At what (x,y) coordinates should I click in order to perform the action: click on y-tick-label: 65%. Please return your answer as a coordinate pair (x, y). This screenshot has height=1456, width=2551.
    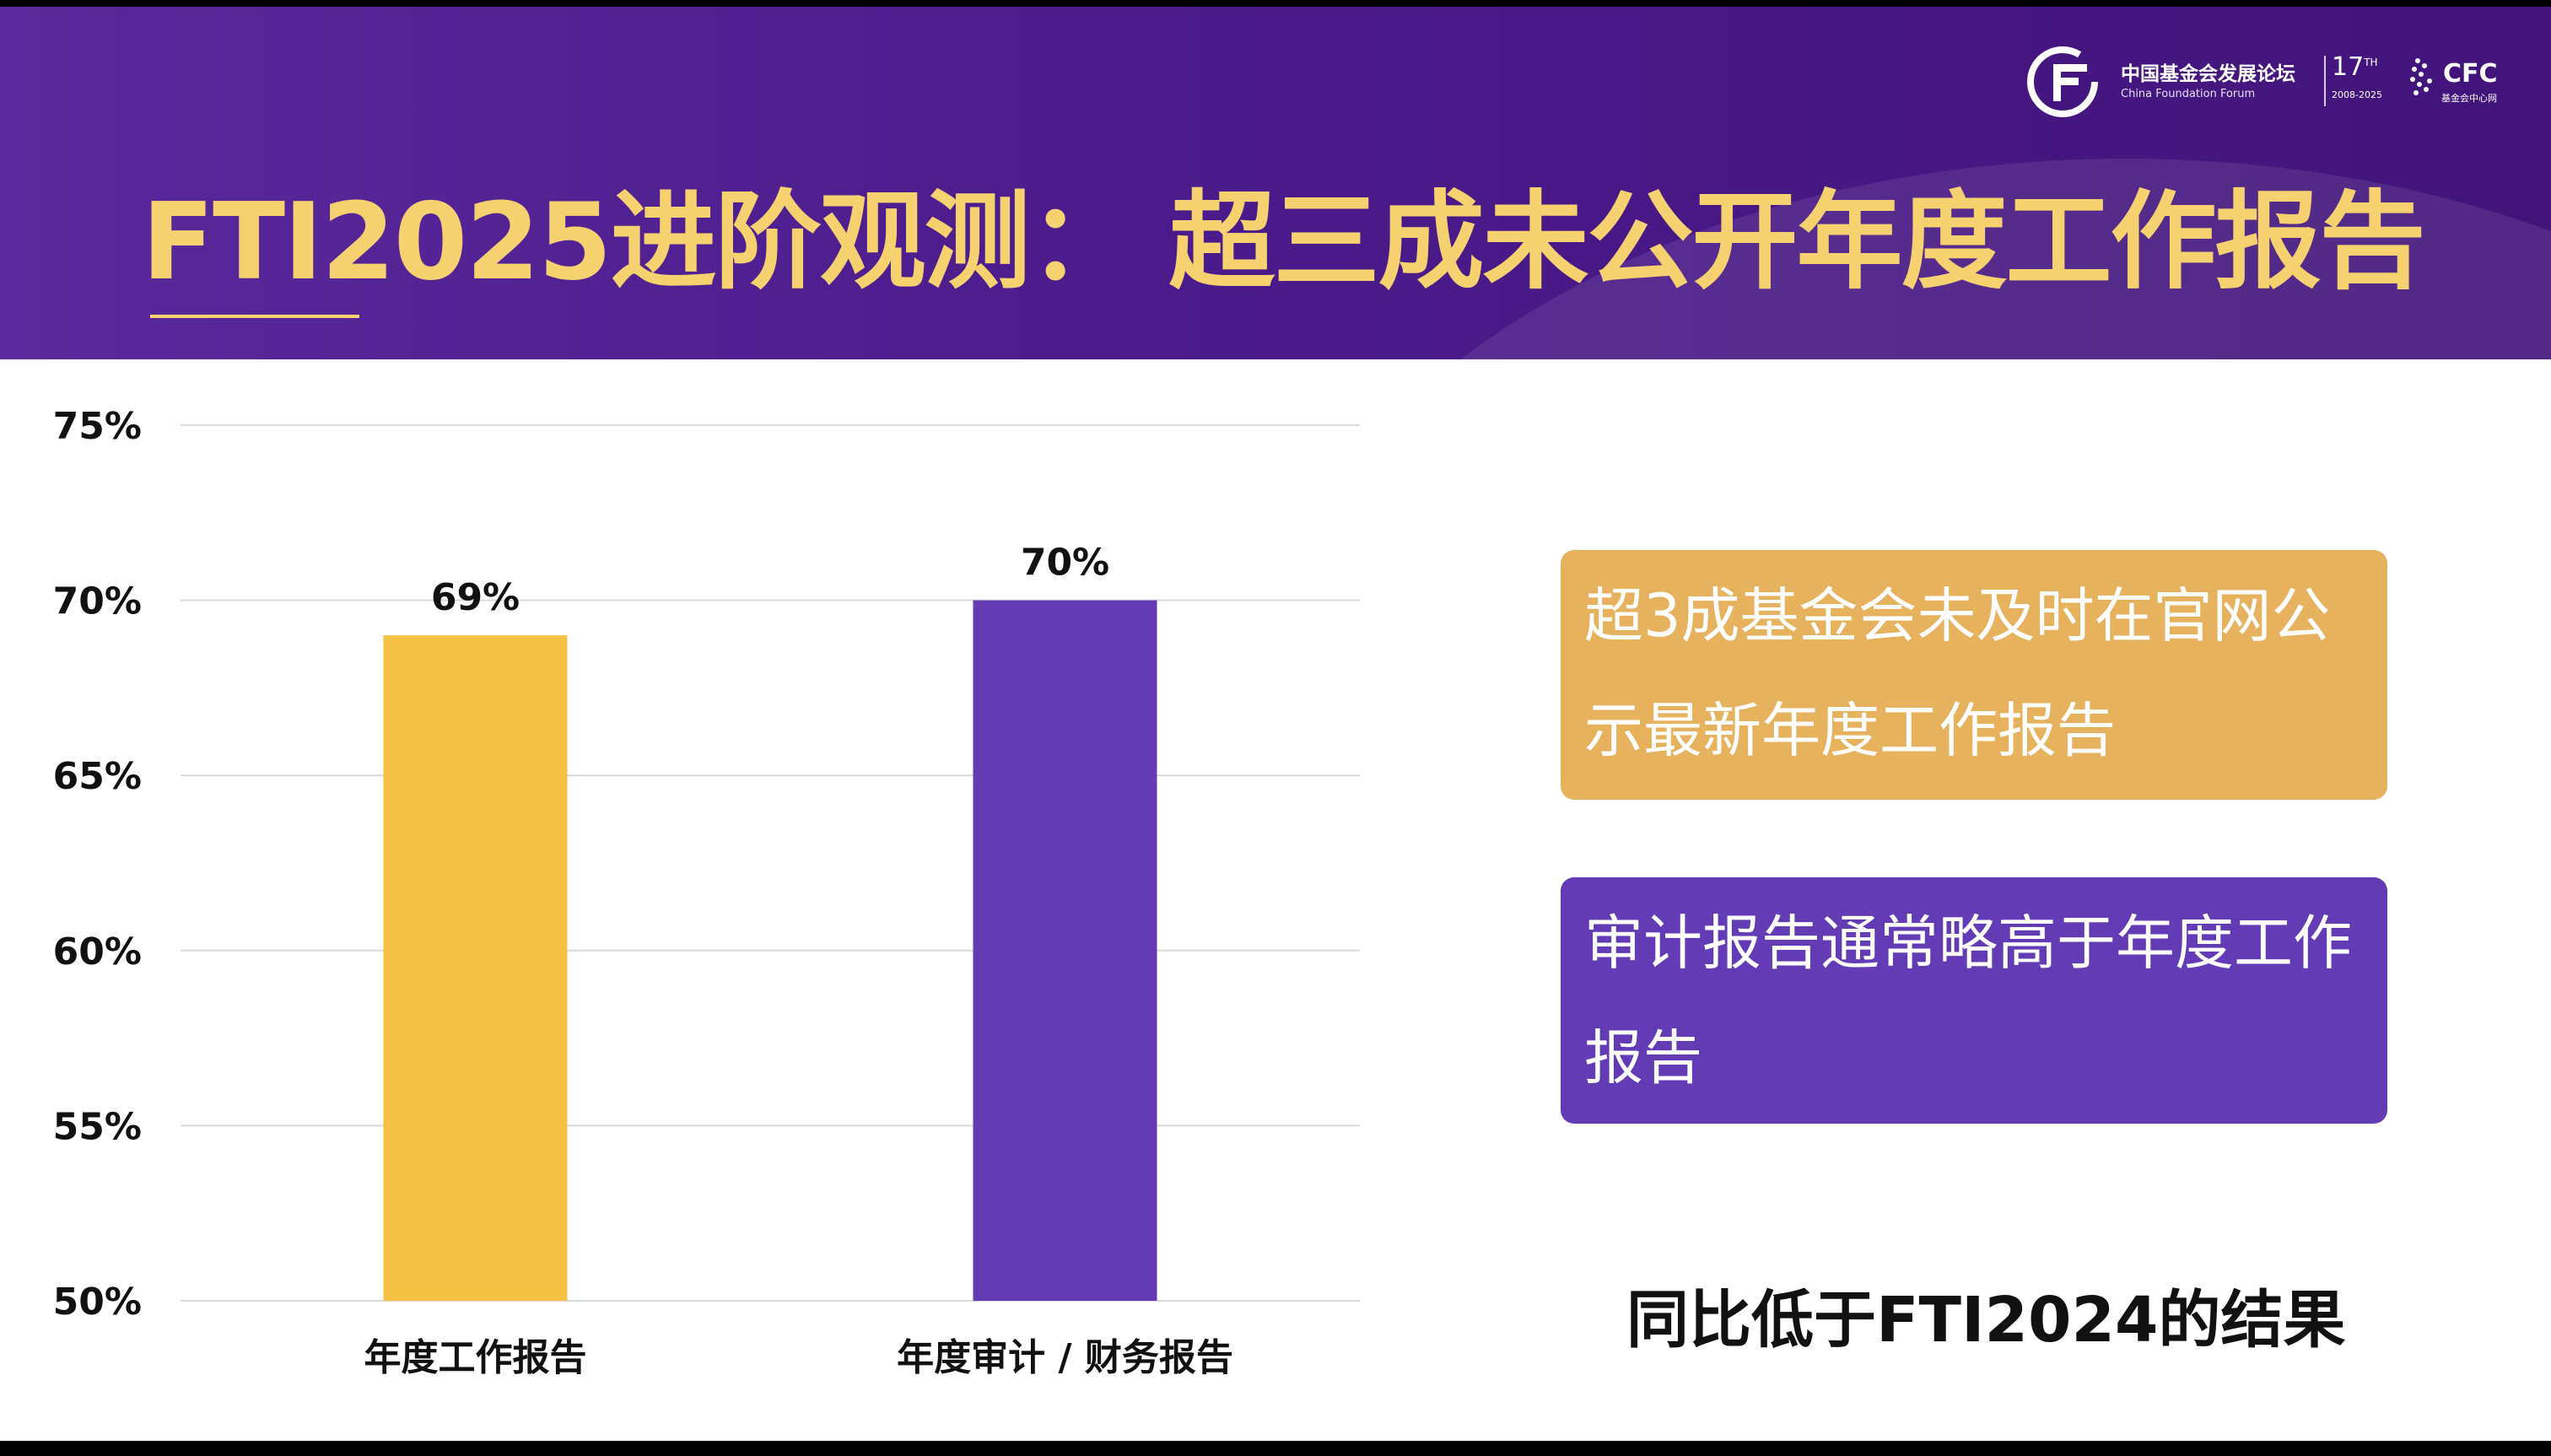
    Looking at the image, I should click on (97, 776).